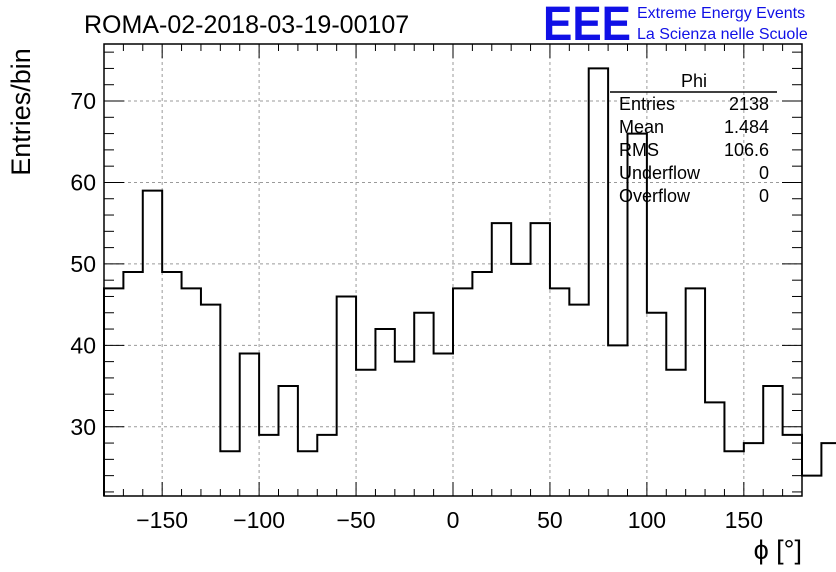 Image resolution: width=836 pixels, height=572 pixels. What do you see at coordinates (83, 345) in the screenshot?
I see `y-tick-label: 40` at bounding box center [83, 345].